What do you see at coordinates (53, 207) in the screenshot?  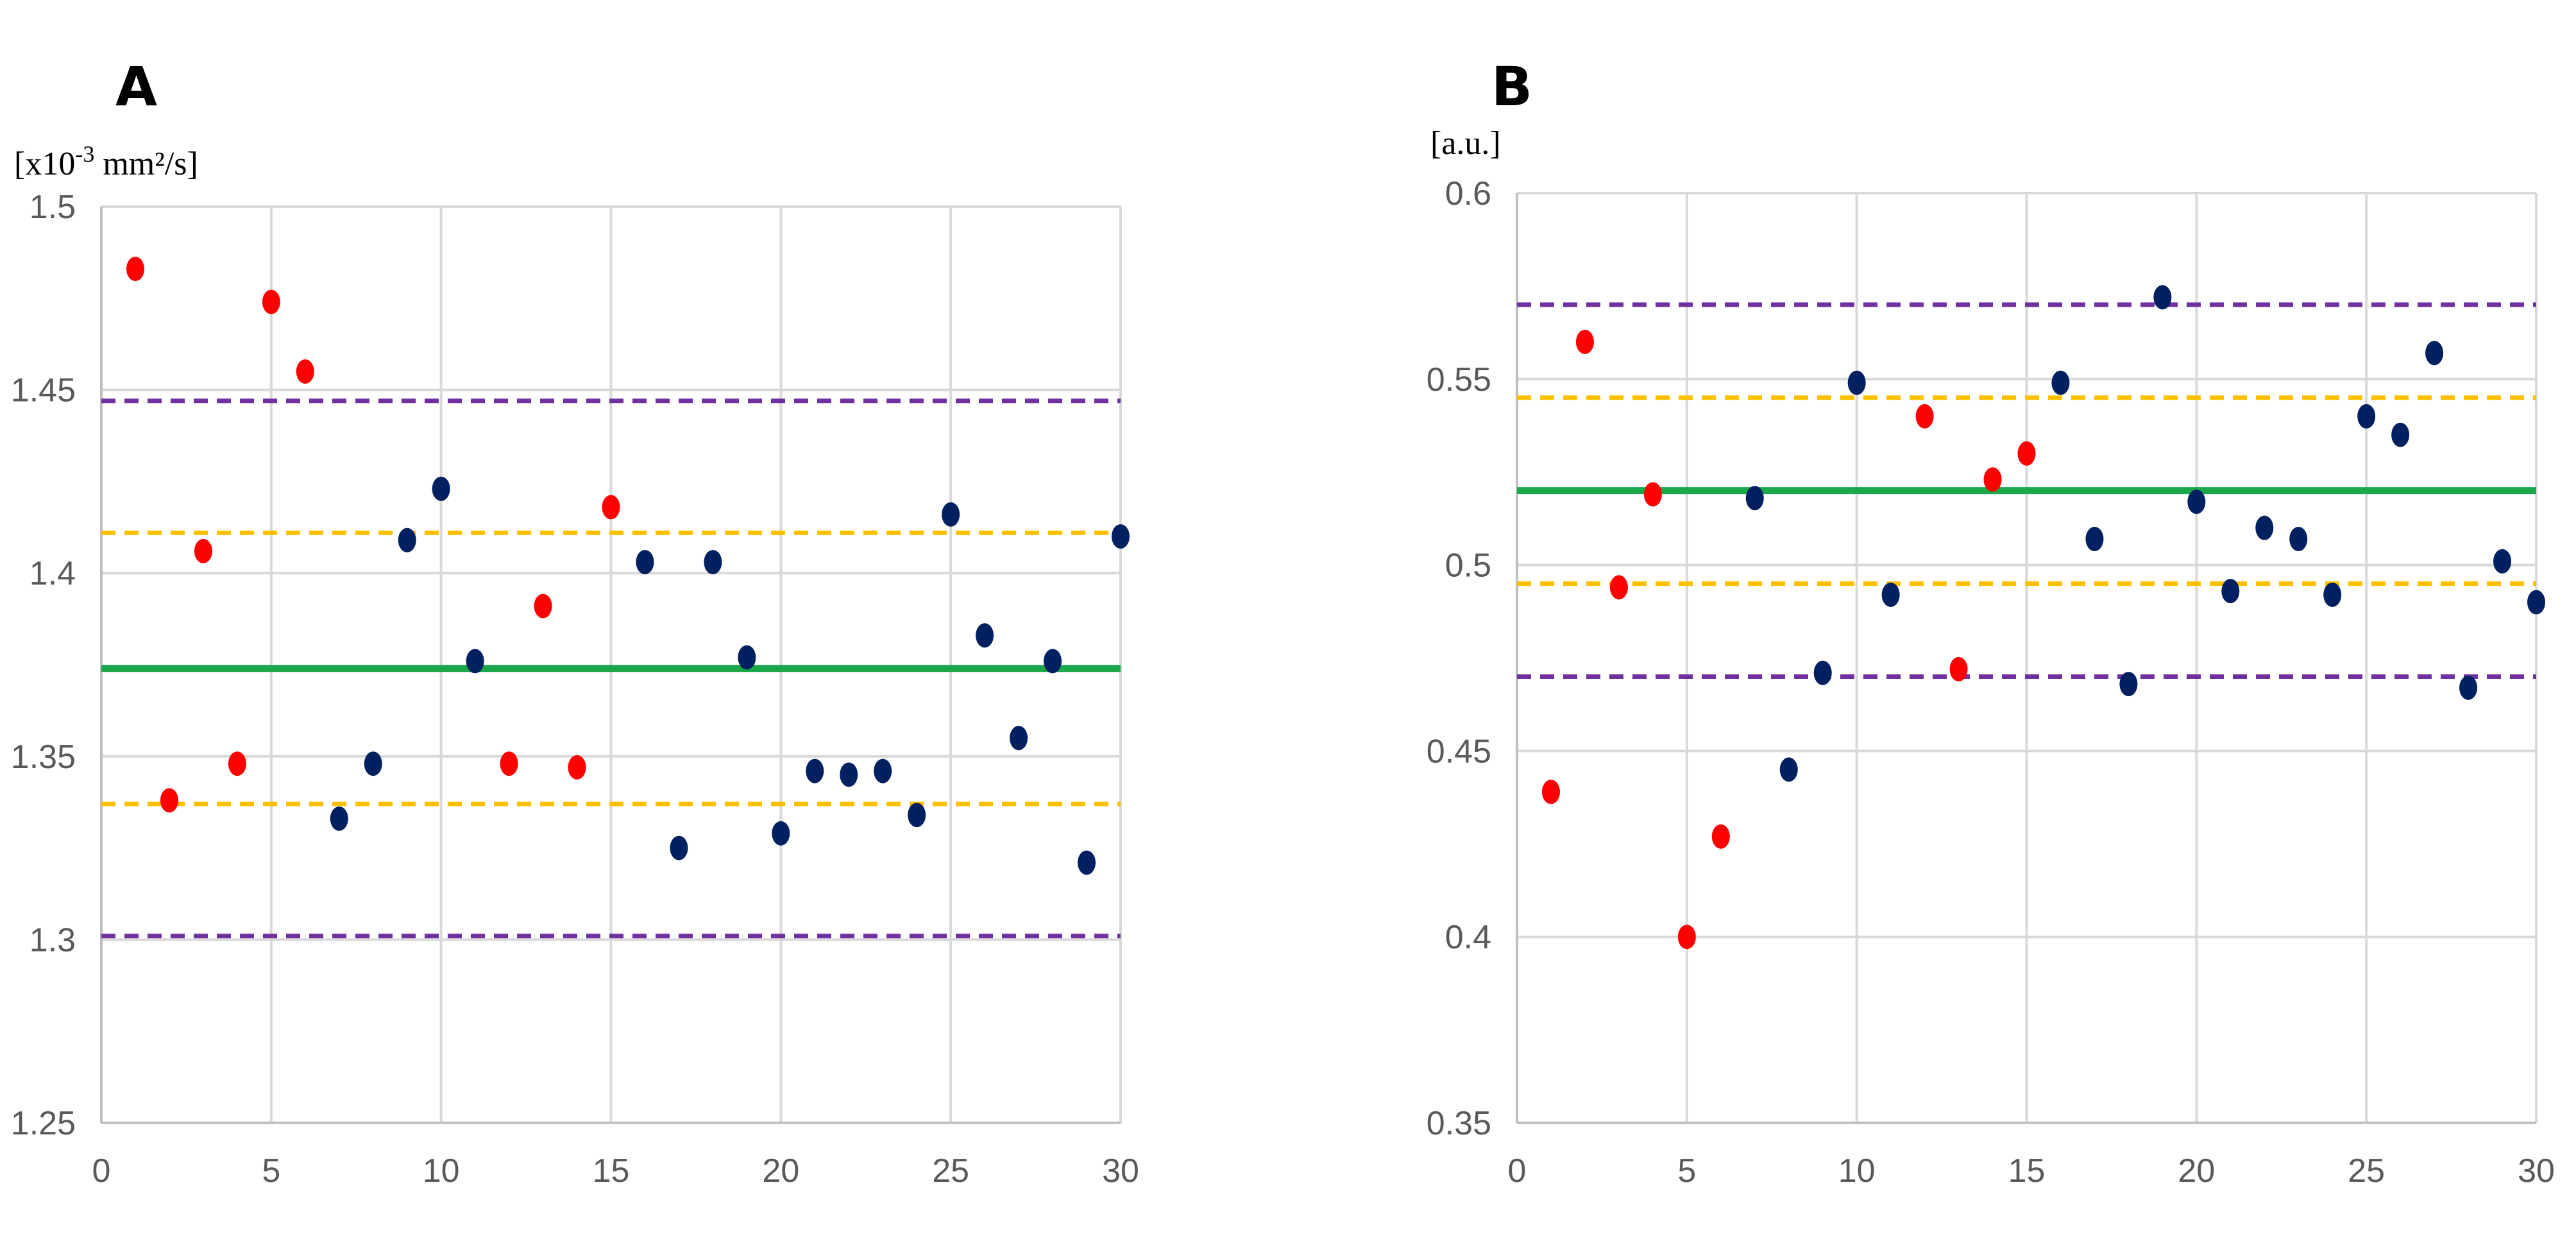 I see `y-tick-label: 1.5` at bounding box center [53, 207].